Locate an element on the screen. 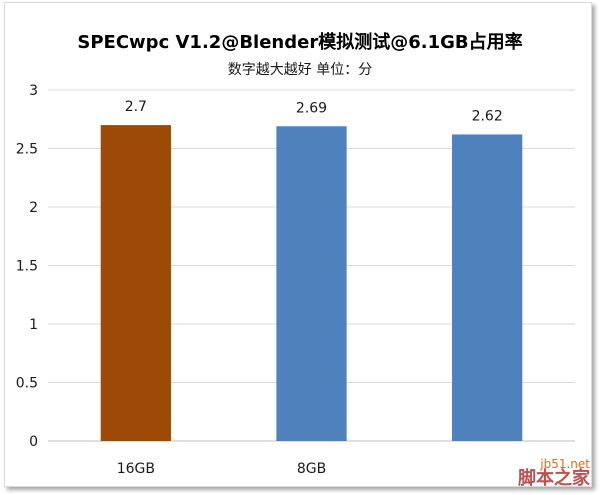  watermark: jb51.net 脚本之家 is located at coordinates (554, 473).